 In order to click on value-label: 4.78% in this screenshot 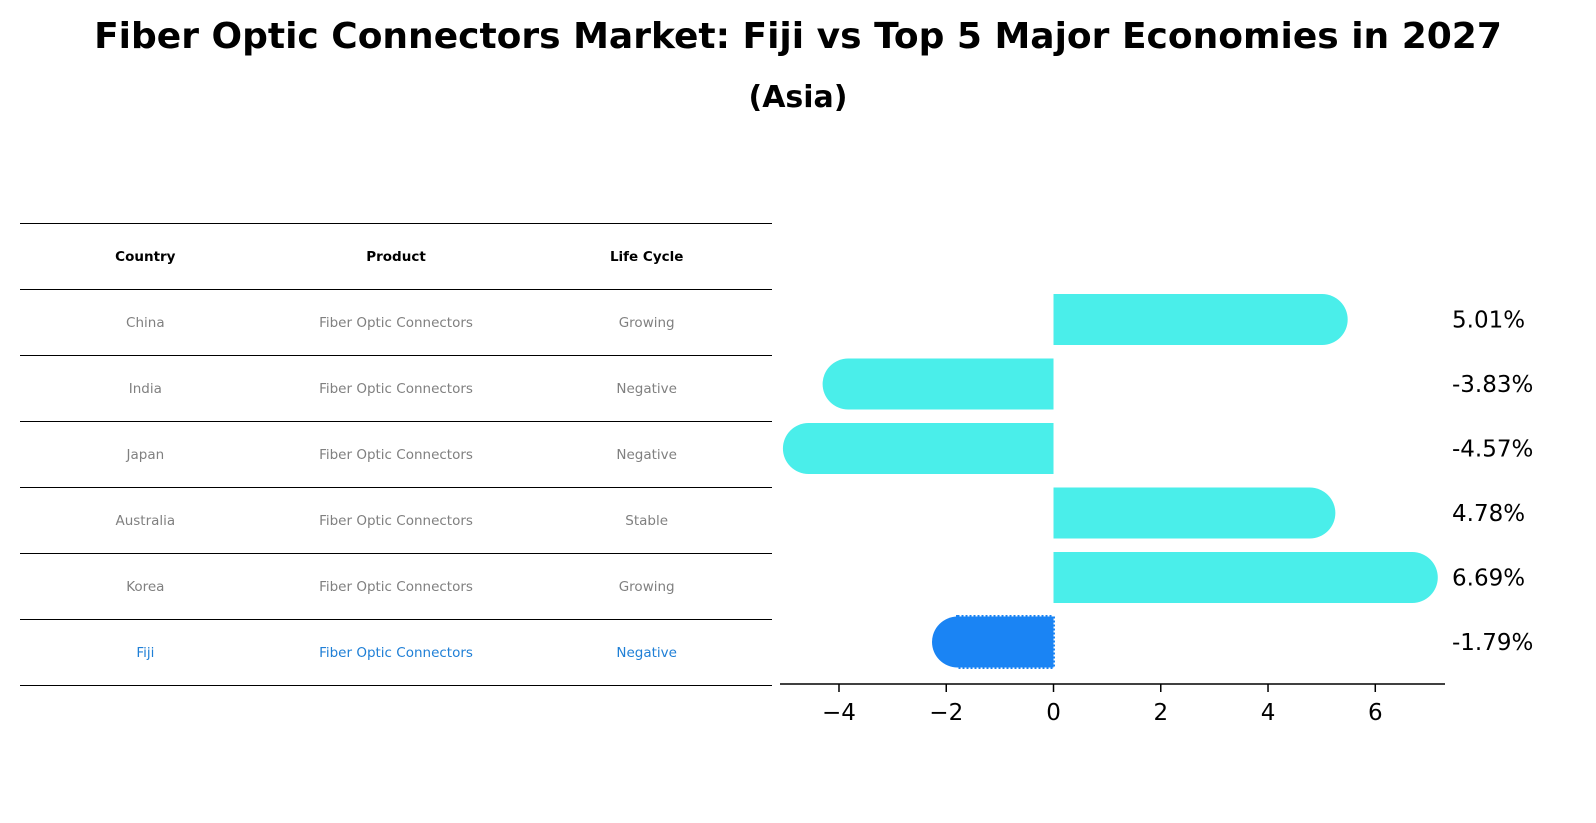, I will do `click(1488, 514)`.